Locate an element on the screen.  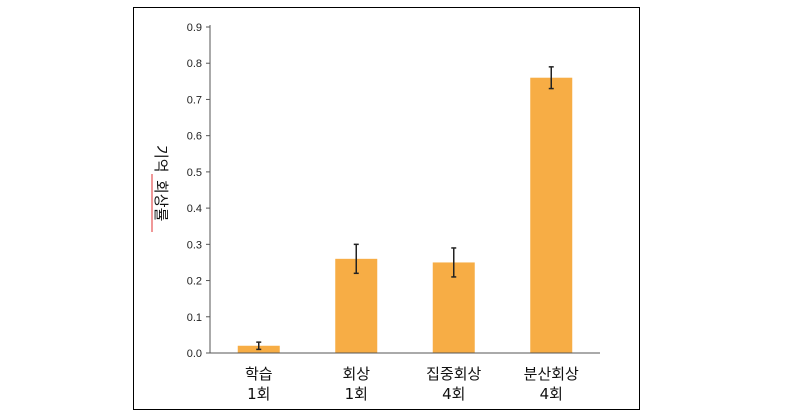
y-tick-label: 0.9 is located at coordinates (194, 28).